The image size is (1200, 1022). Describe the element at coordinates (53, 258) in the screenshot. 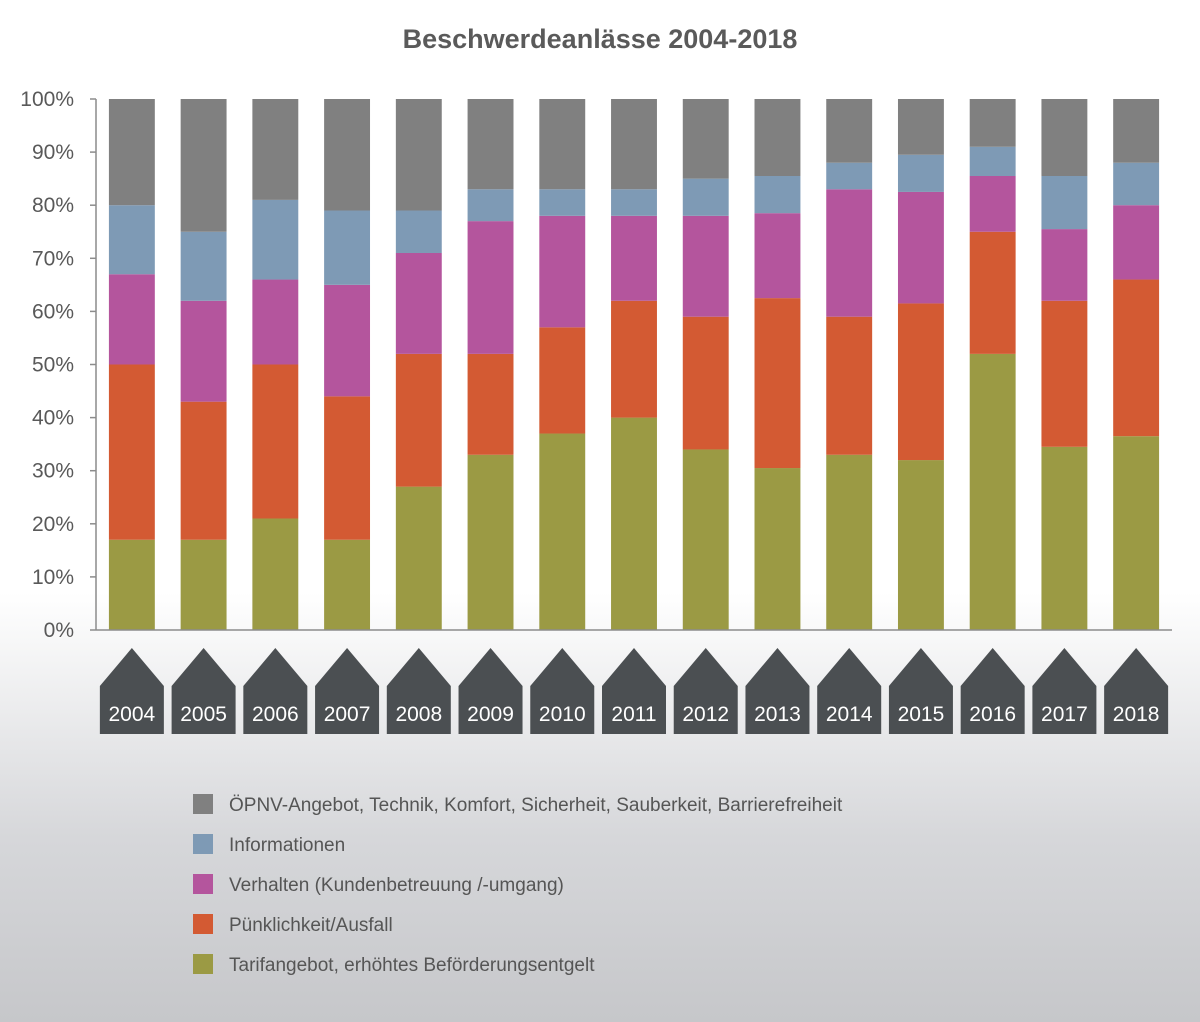

I see `y-tick-label: 70%` at that location.